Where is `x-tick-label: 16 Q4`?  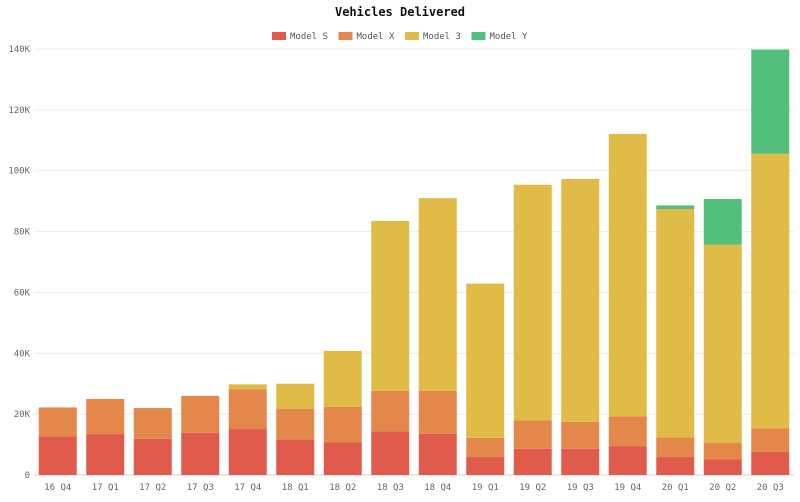
x-tick-label: 16 Q4 is located at coordinates (57, 488).